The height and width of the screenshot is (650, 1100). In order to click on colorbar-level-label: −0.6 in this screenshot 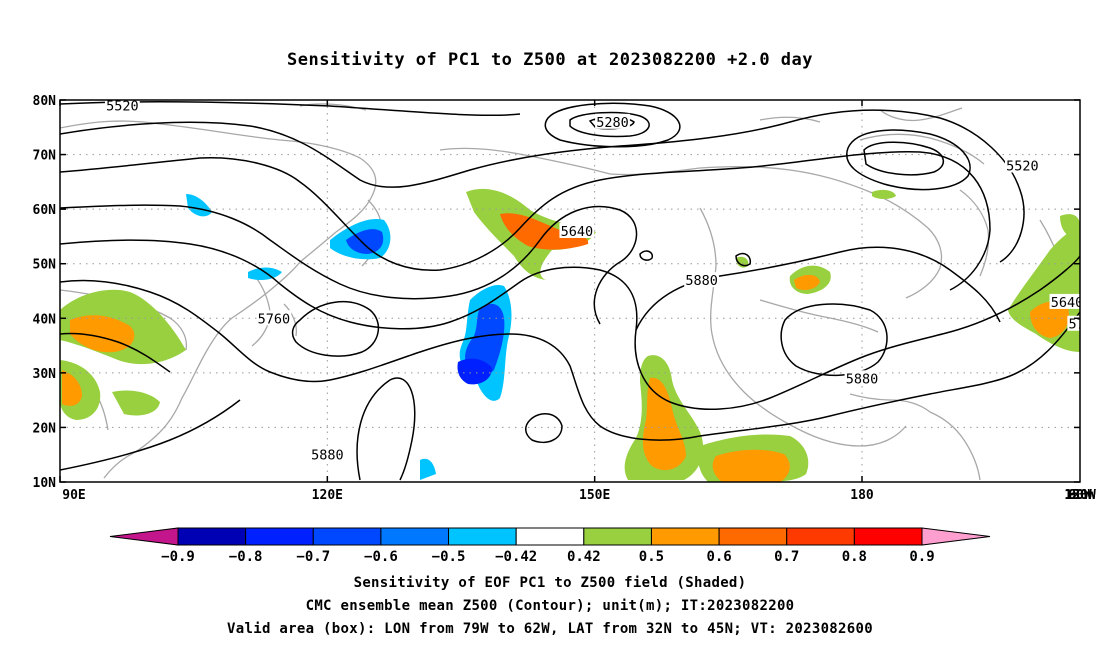, I will do `click(381, 557)`.